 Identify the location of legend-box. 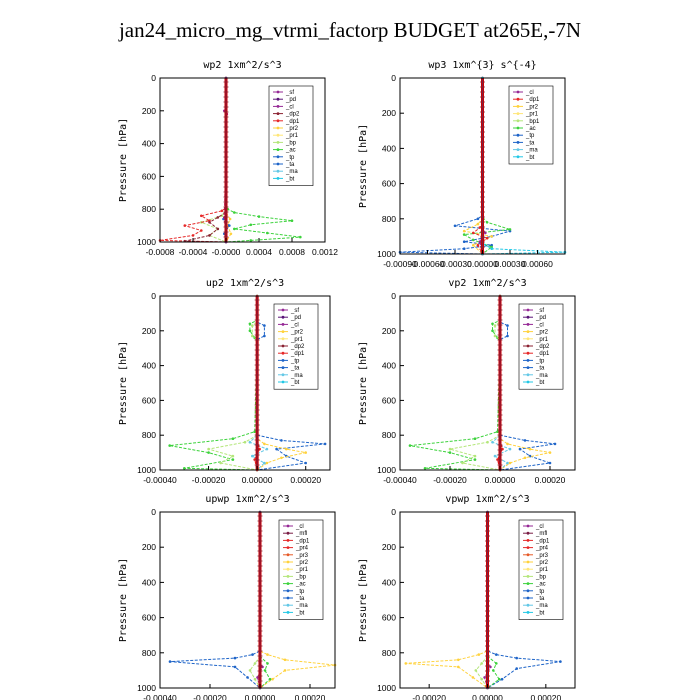
(301, 569).